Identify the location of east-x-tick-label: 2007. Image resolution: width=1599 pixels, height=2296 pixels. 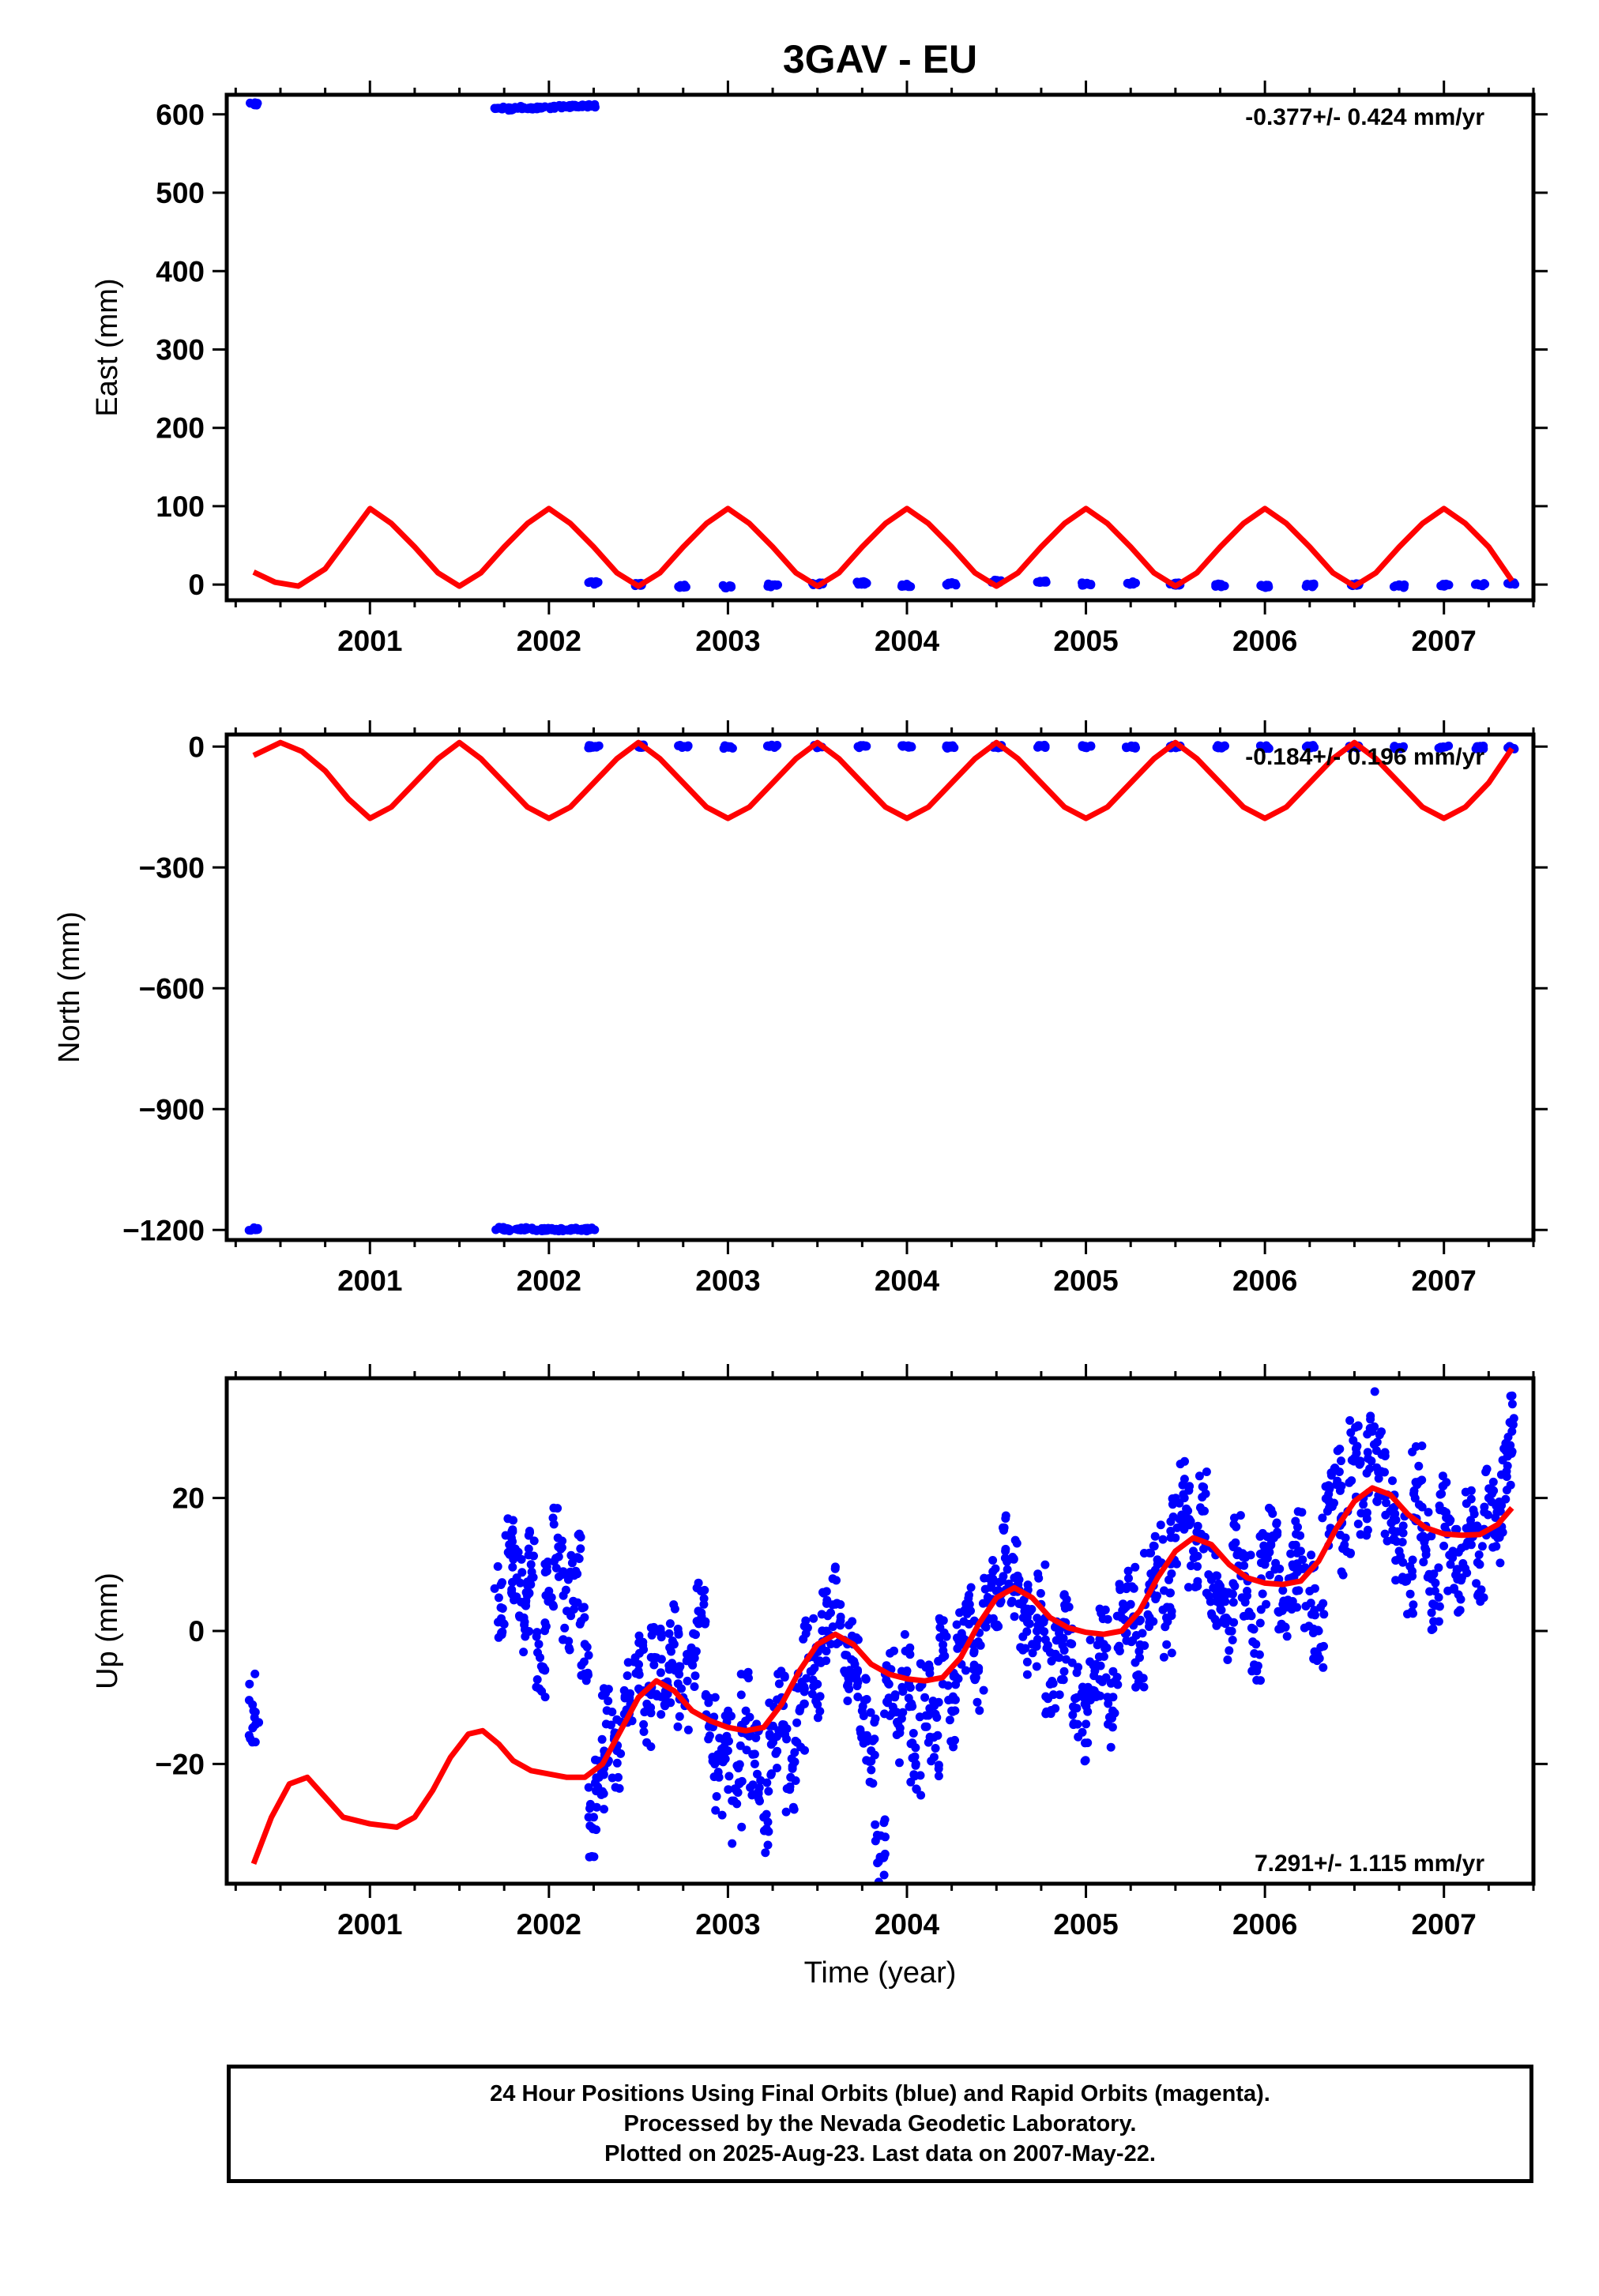
(1444, 641).